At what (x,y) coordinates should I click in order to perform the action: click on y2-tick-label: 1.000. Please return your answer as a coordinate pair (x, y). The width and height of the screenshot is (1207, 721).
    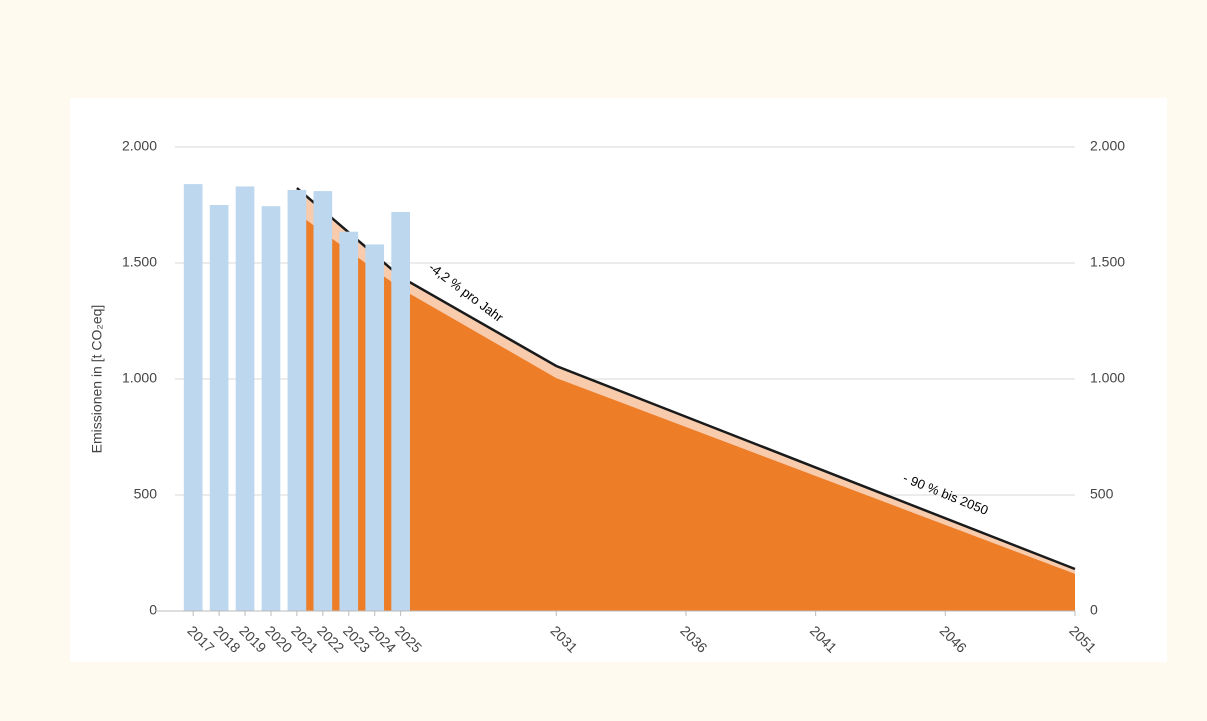
    Looking at the image, I should click on (1107, 378).